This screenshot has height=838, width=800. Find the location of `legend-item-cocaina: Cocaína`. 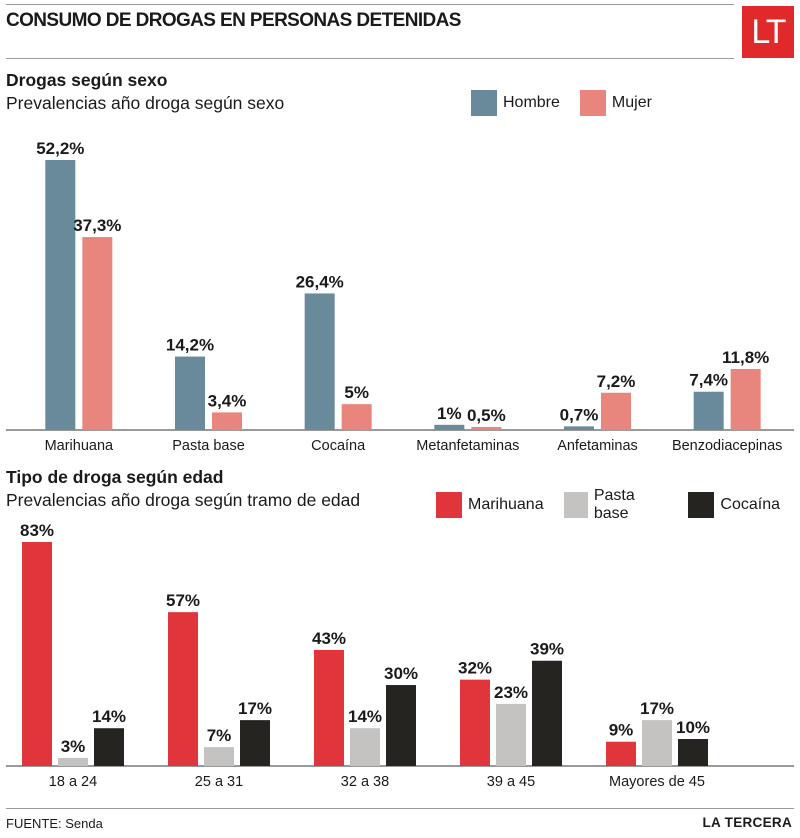

legend-item-cocaina: Cocaína is located at coordinates (734, 505).